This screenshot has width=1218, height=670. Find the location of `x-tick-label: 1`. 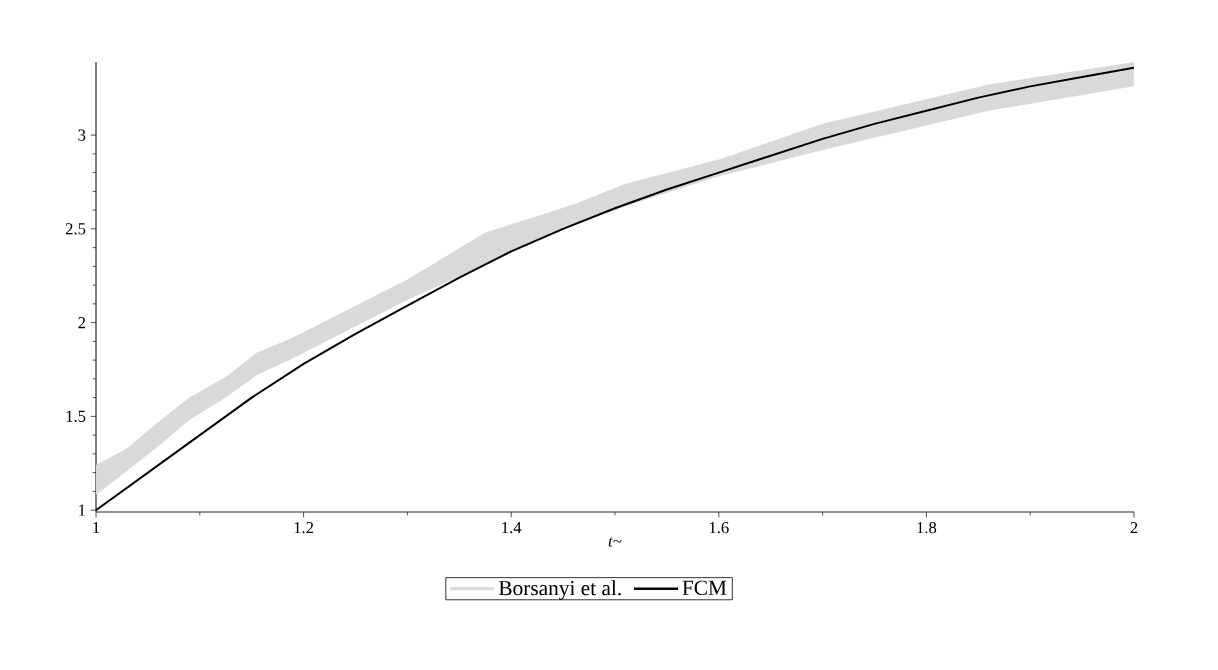

x-tick-label: 1 is located at coordinates (96, 528).